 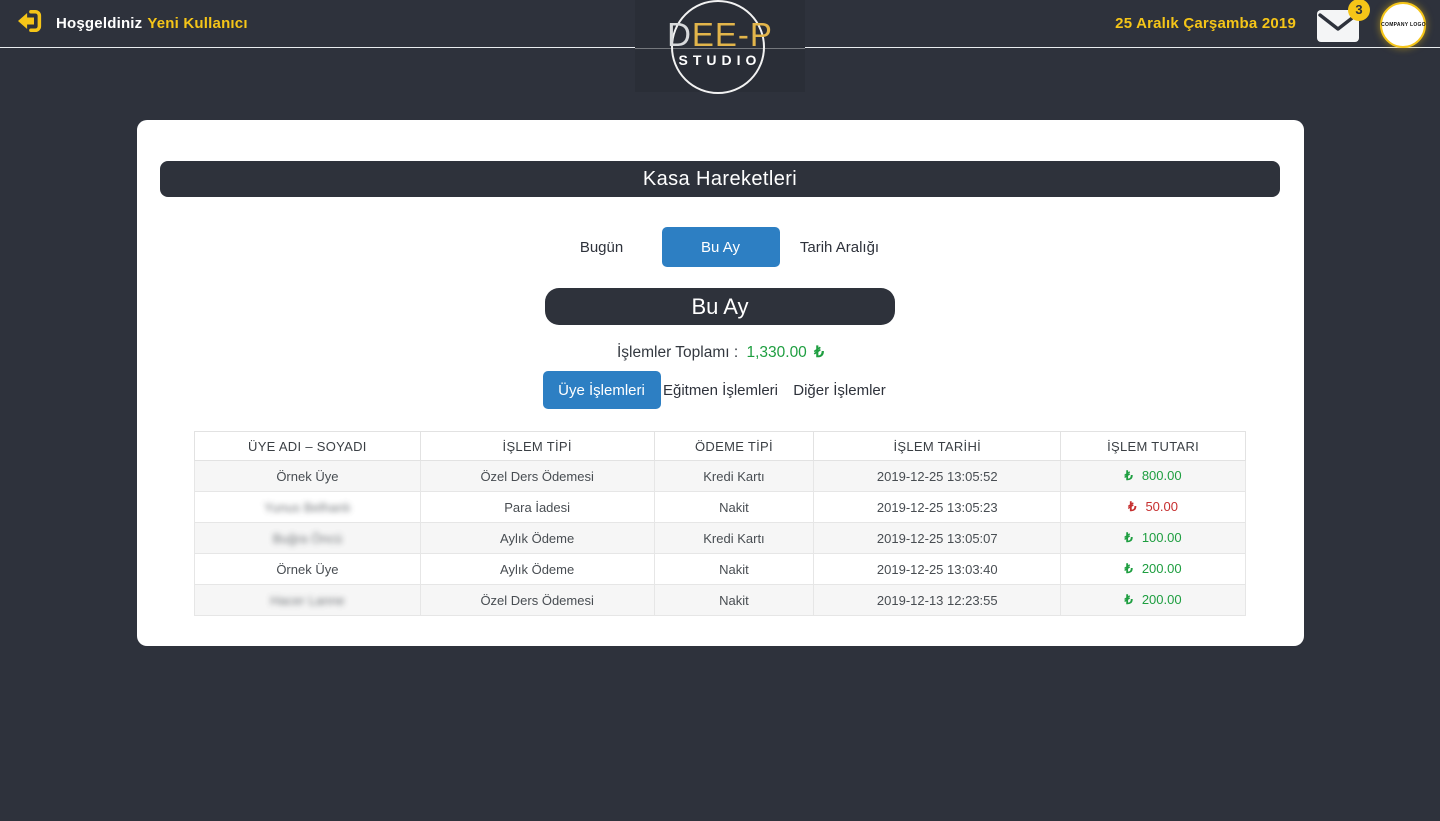 I want to click on transaction-date: 2019-12-25 13:05:23, so click(x=937, y=507).